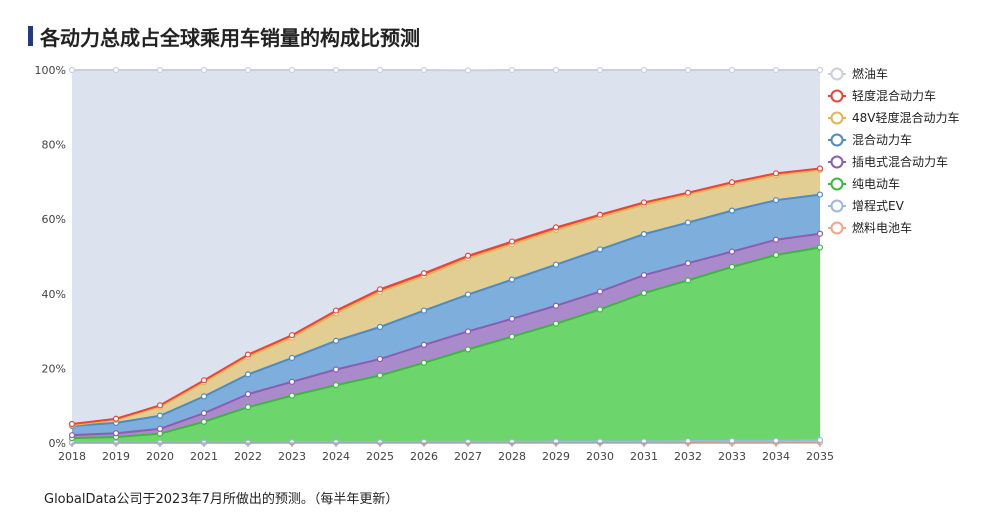 Image resolution: width=1000 pixels, height=526 pixels. Describe the element at coordinates (204, 456) in the screenshot. I see `x-tick-label: 2021` at that location.